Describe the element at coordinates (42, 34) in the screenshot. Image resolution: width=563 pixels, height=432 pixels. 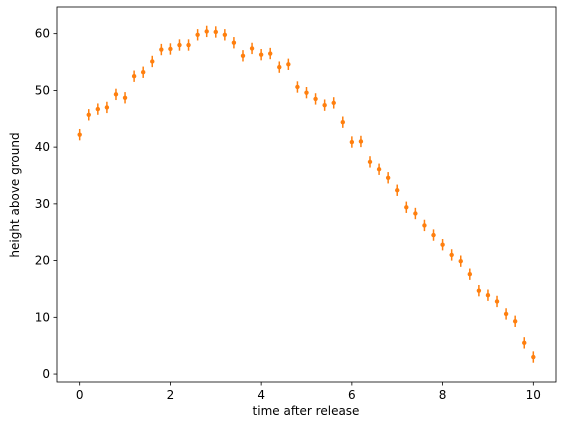
I see `y-tick-label: 60` at that location.